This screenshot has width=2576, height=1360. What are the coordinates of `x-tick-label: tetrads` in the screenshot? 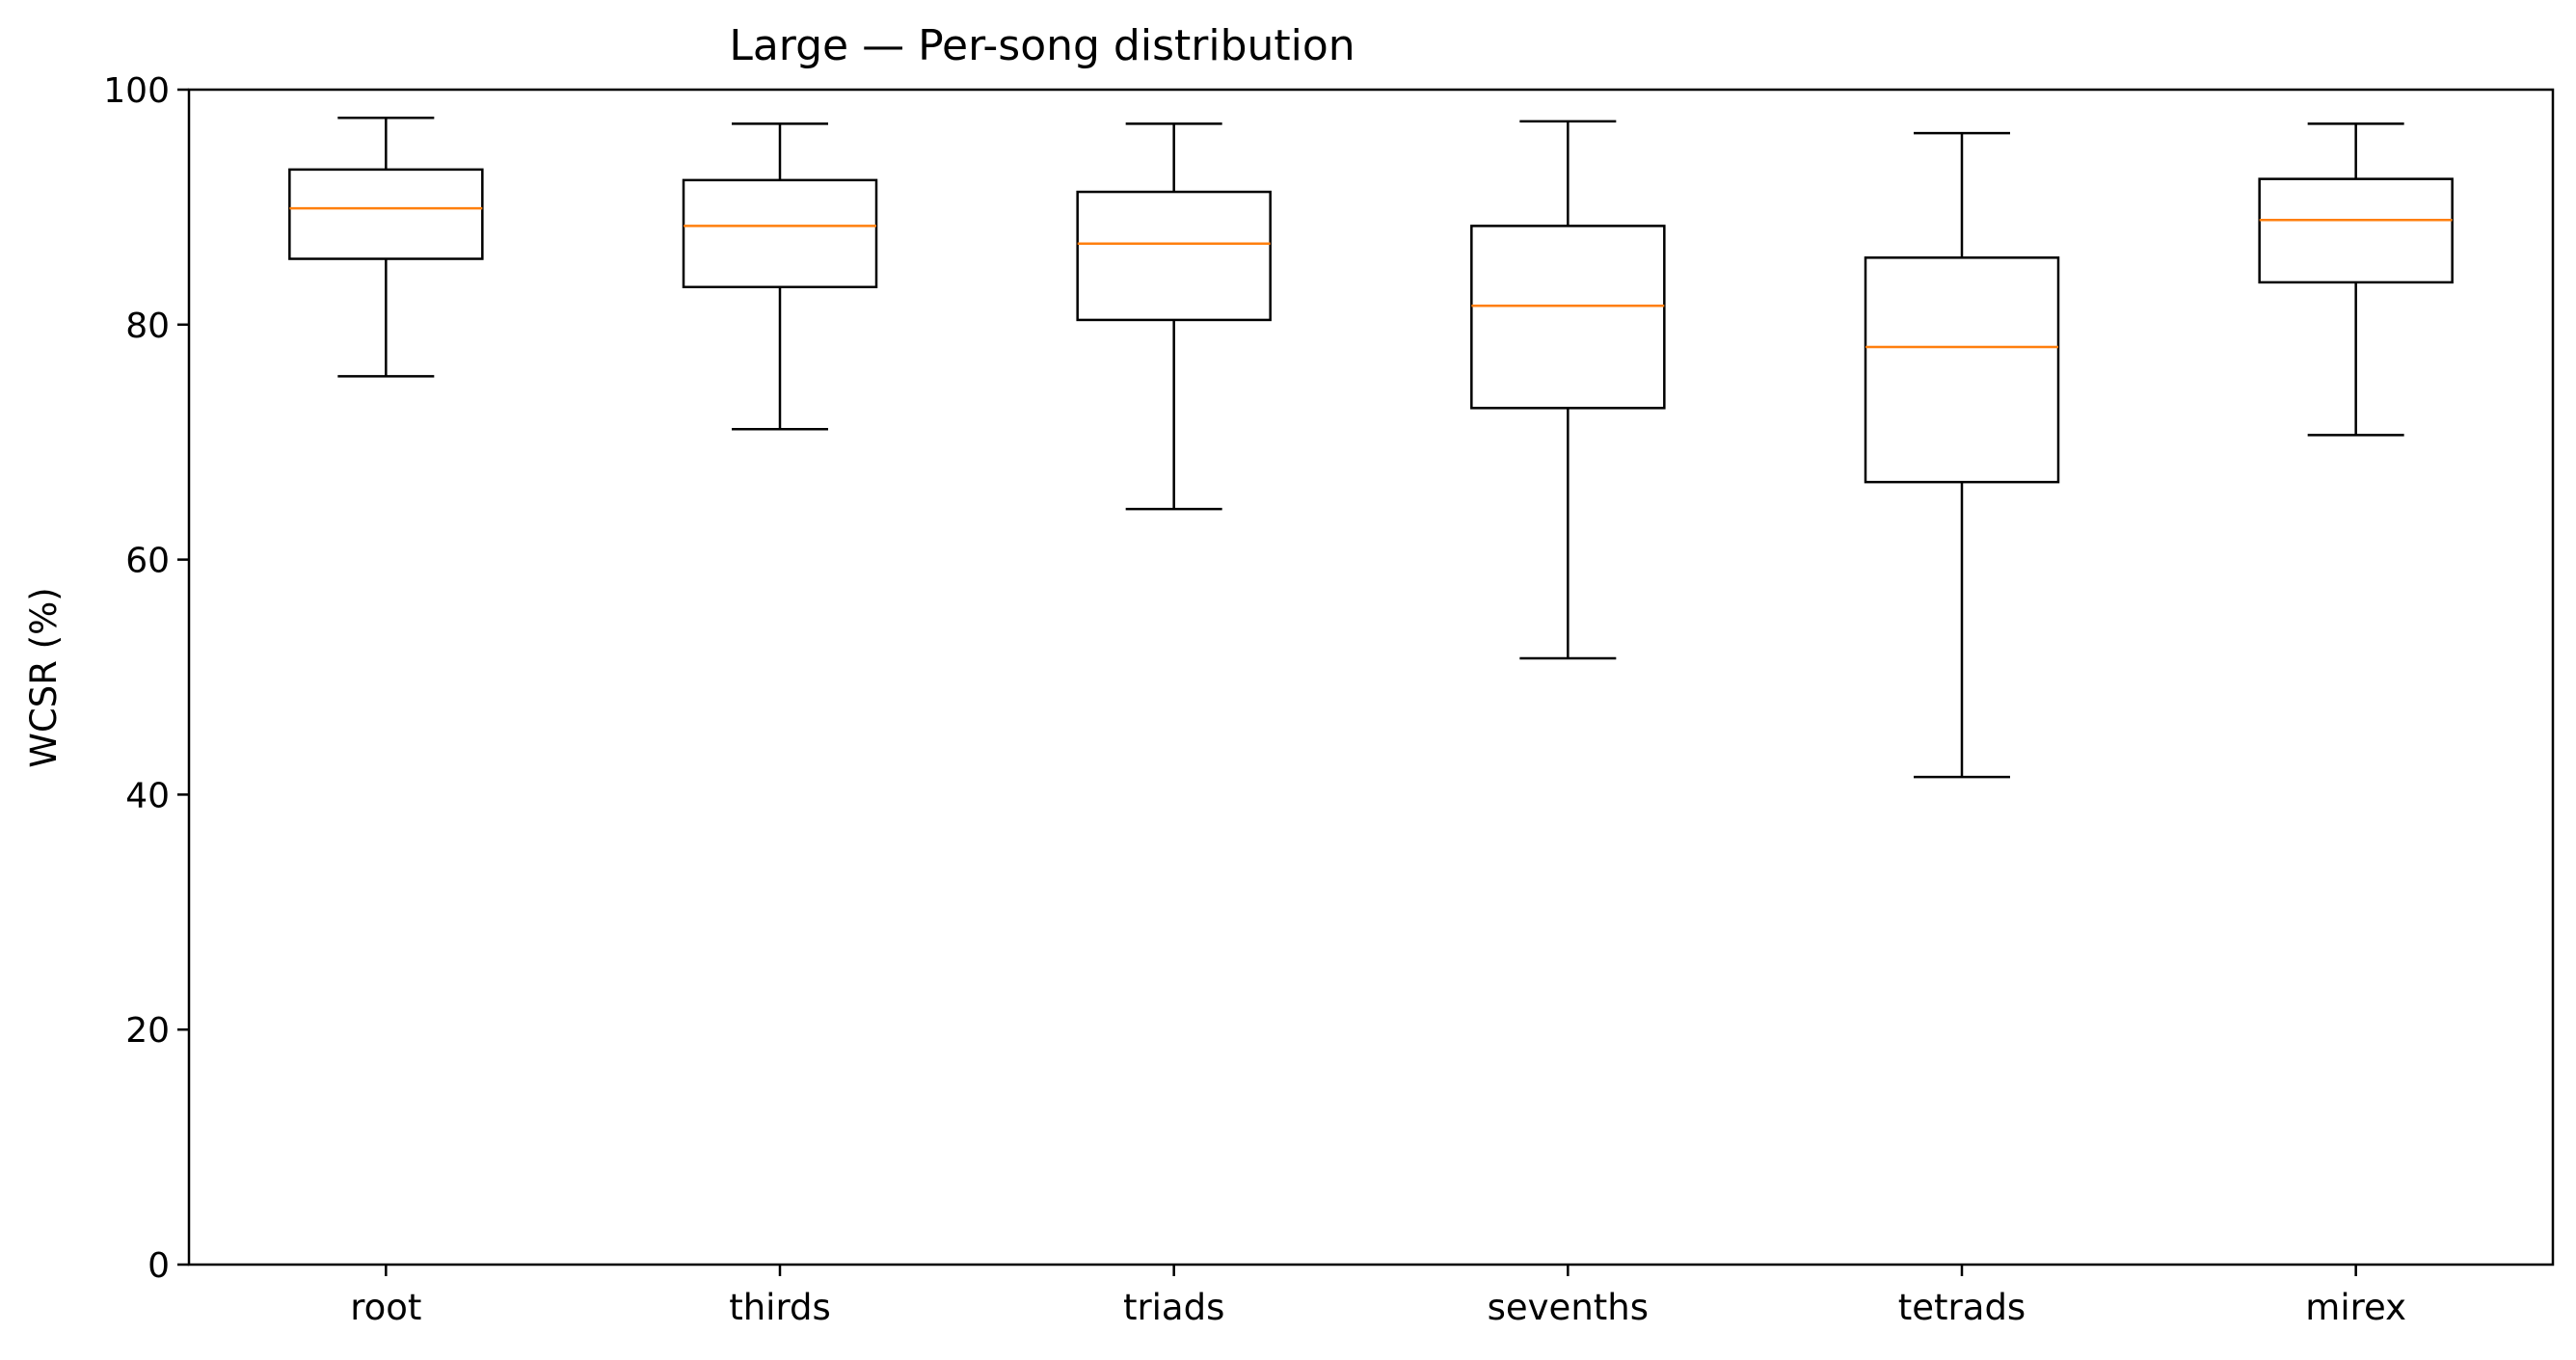 It's located at (1962, 1308).